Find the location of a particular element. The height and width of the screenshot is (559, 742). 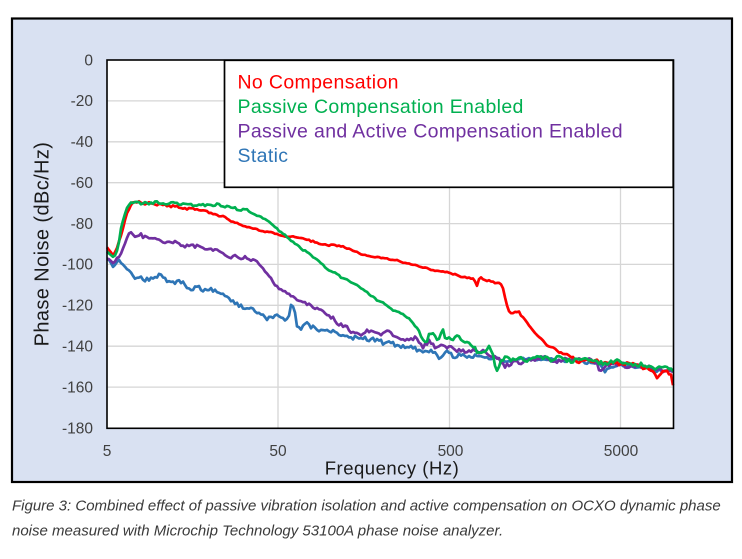

svg-text: Passive Compensation Enabled is located at coordinates (381, 107).